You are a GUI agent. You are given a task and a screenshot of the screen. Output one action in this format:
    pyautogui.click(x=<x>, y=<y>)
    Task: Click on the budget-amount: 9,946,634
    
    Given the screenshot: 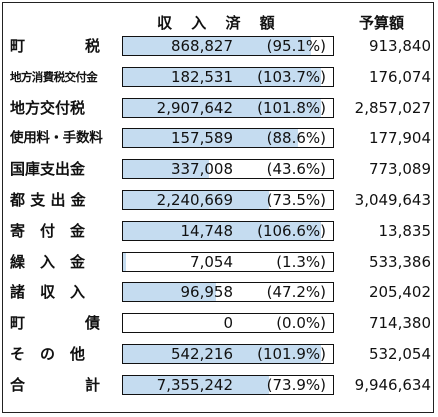 What is the action you would take?
    pyautogui.click(x=392, y=384)
    